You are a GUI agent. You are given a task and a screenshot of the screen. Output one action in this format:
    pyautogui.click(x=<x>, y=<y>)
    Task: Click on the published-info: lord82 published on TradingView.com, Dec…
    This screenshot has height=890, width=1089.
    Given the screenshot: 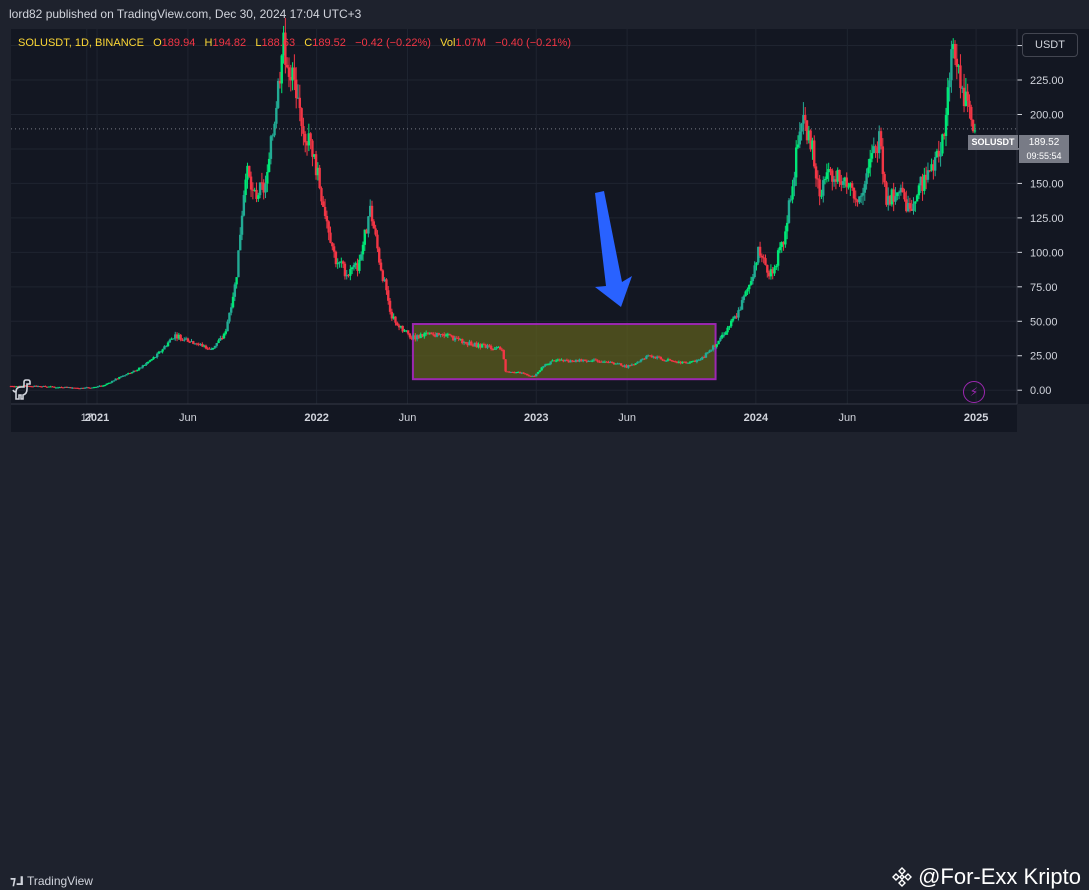 What is the action you would take?
    pyautogui.click(x=185, y=14)
    